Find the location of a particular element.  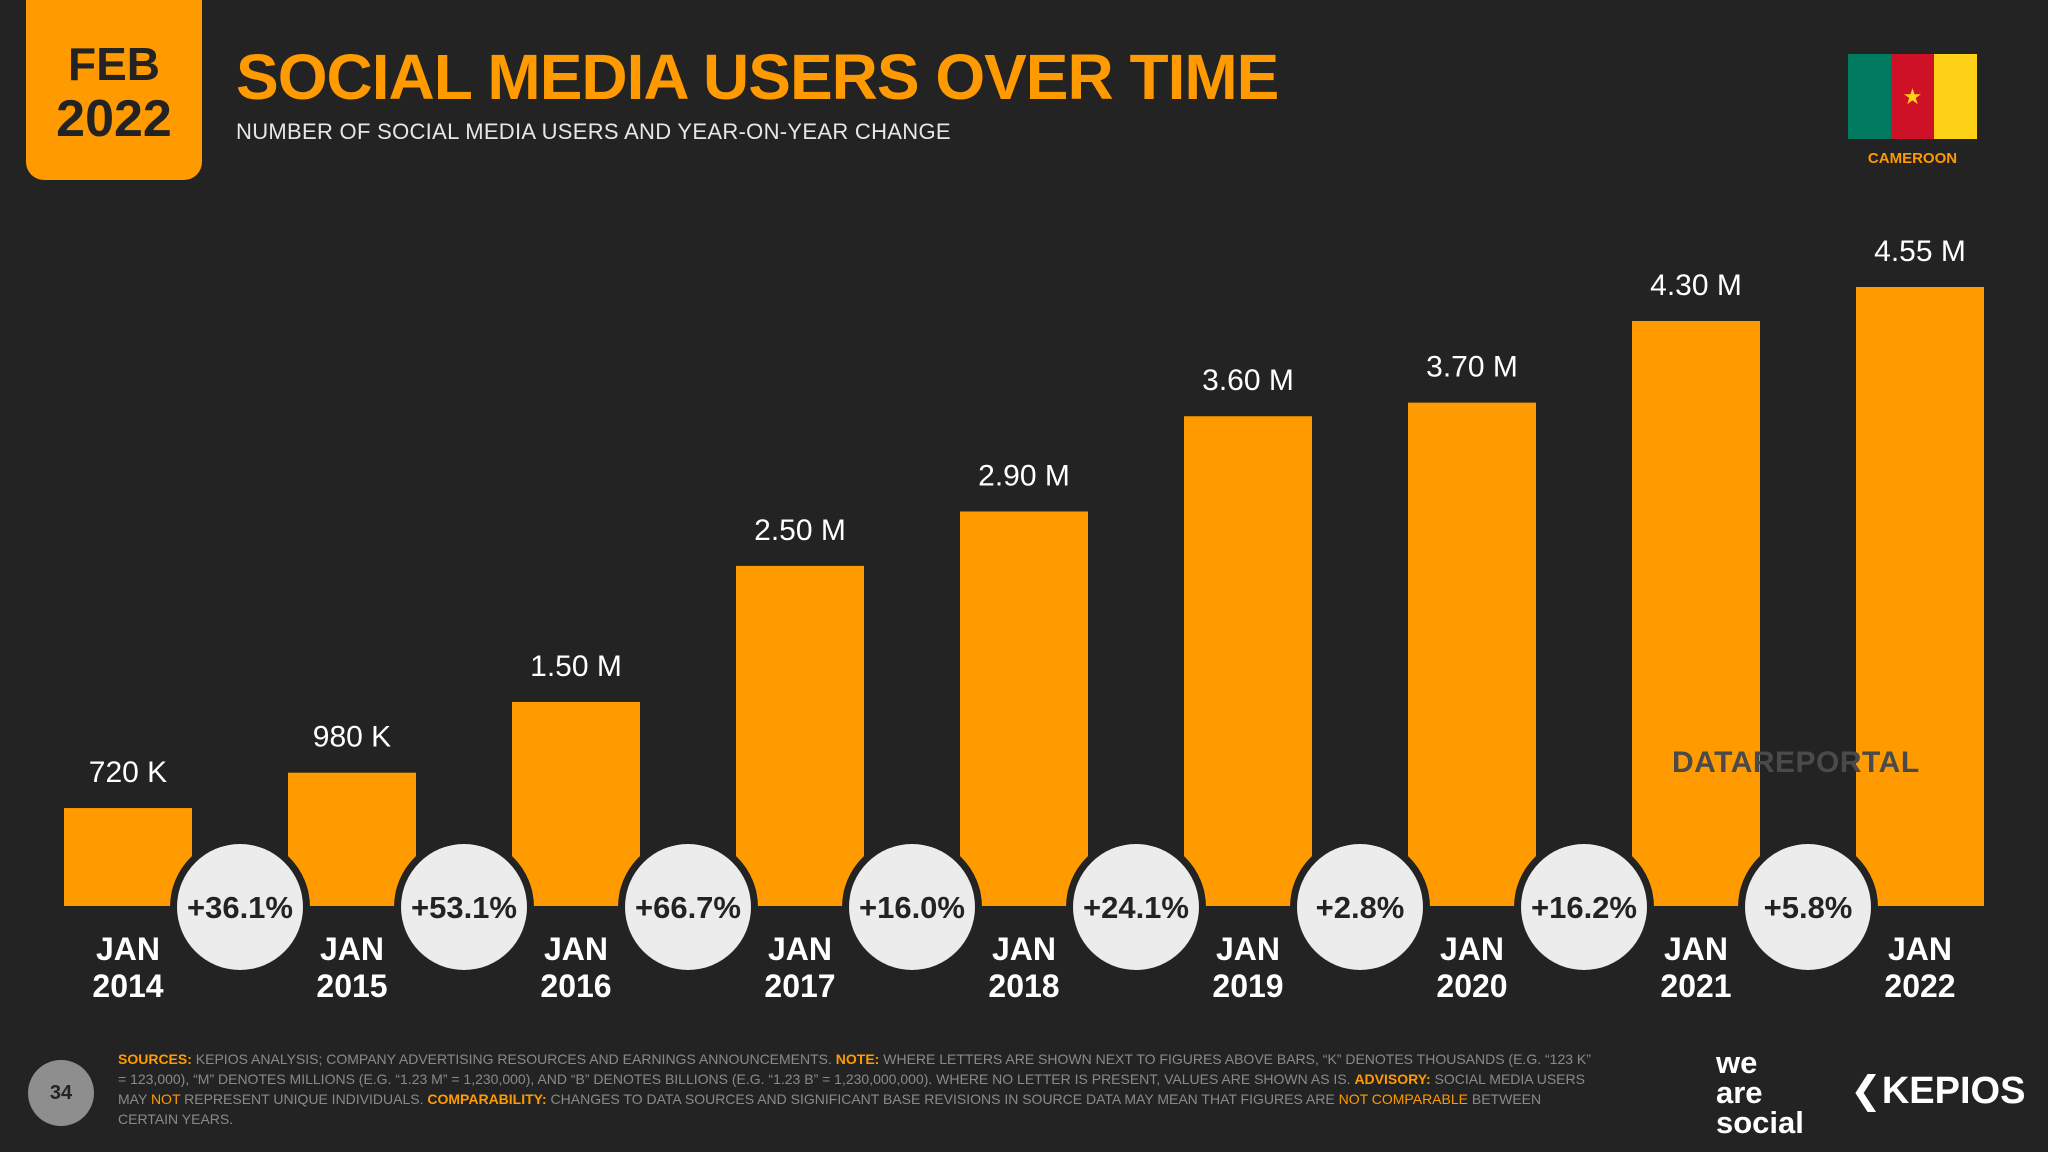

sources-label: SOURCES: is located at coordinates (155, 1059).